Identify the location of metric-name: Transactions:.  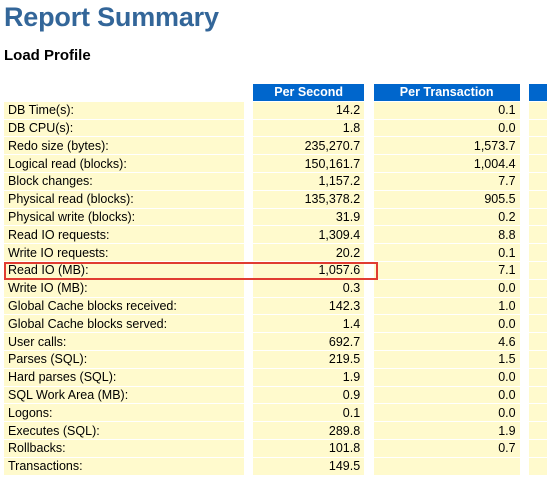
(124, 466).